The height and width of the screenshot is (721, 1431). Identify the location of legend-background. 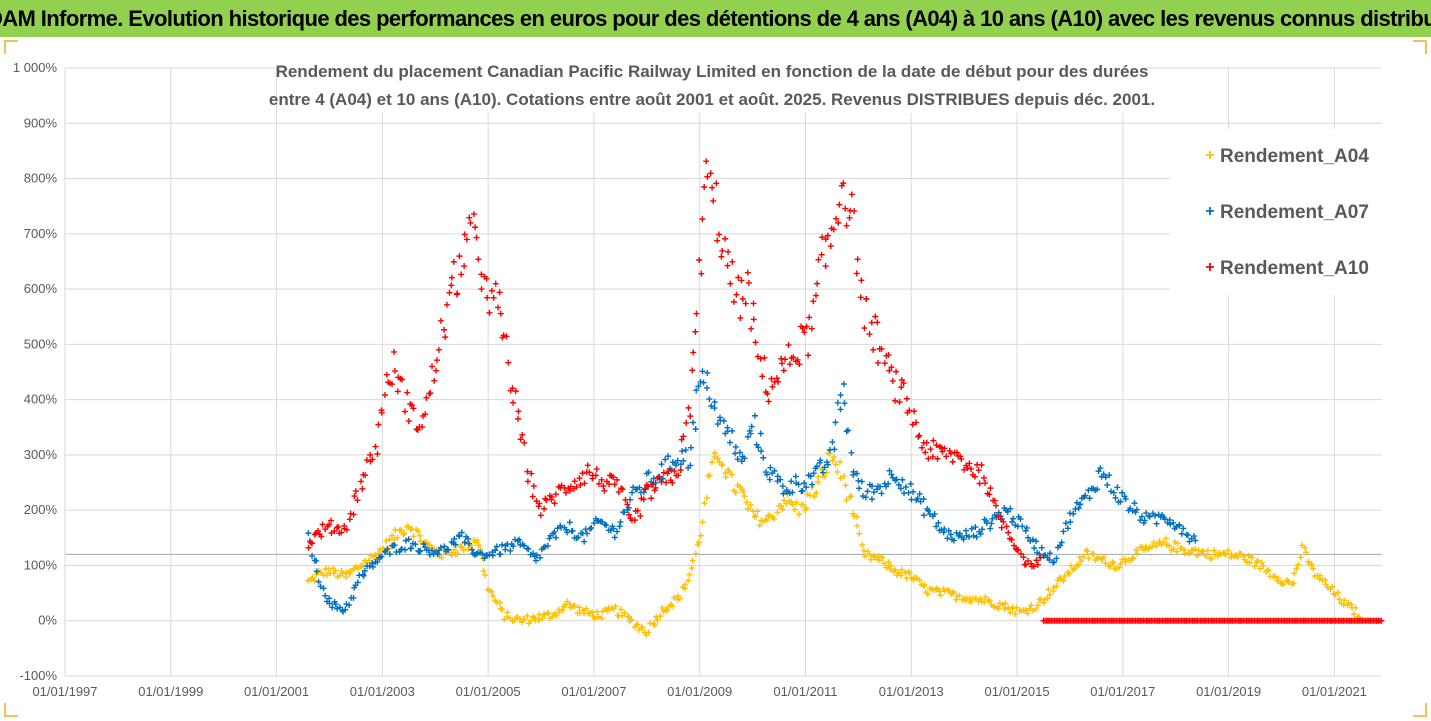
(1277, 212).